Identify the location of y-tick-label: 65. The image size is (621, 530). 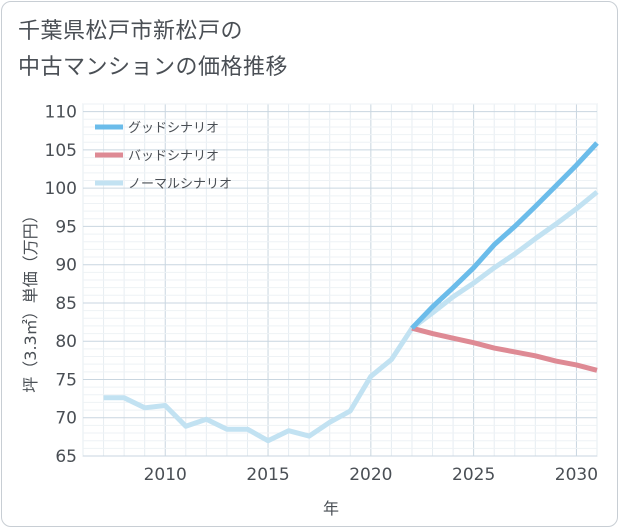
(66, 457).